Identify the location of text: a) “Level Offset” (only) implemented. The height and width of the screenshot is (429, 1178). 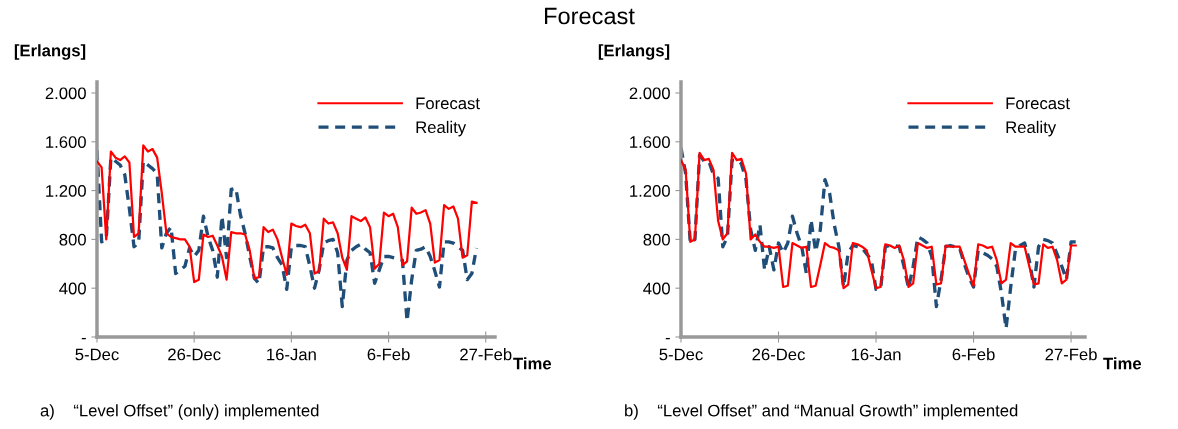
(179, 412).